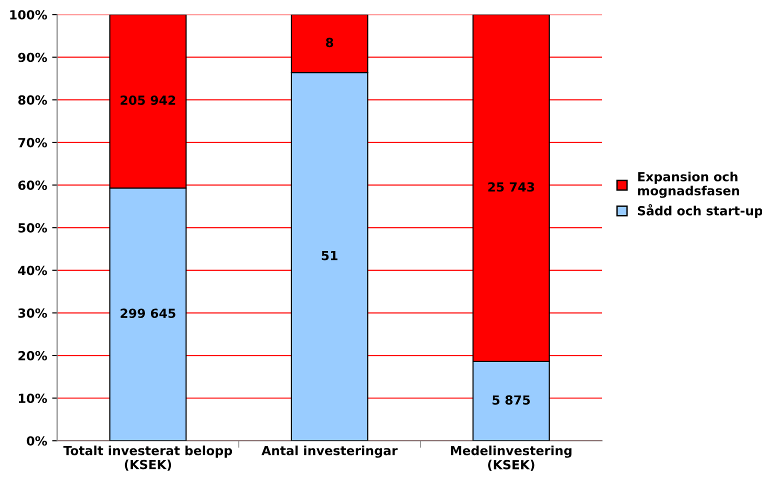 The image size is (762, 487). What do you see at coordinates (330, 255) in the screenshot?
I see `annotation: 51` at bounding box center [330, 255].